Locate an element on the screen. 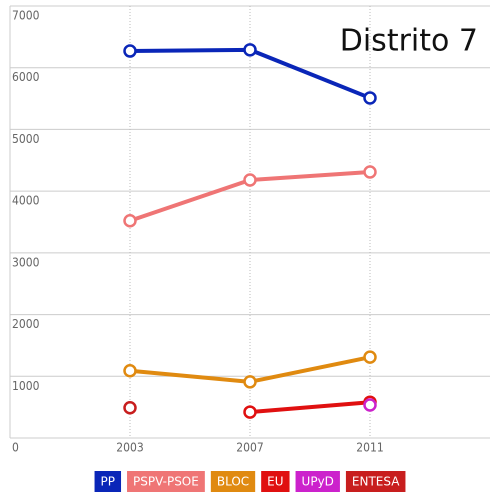 This screenshot has width=500, height=500. legend-label: BLOC is located at coordinates (233, 482).